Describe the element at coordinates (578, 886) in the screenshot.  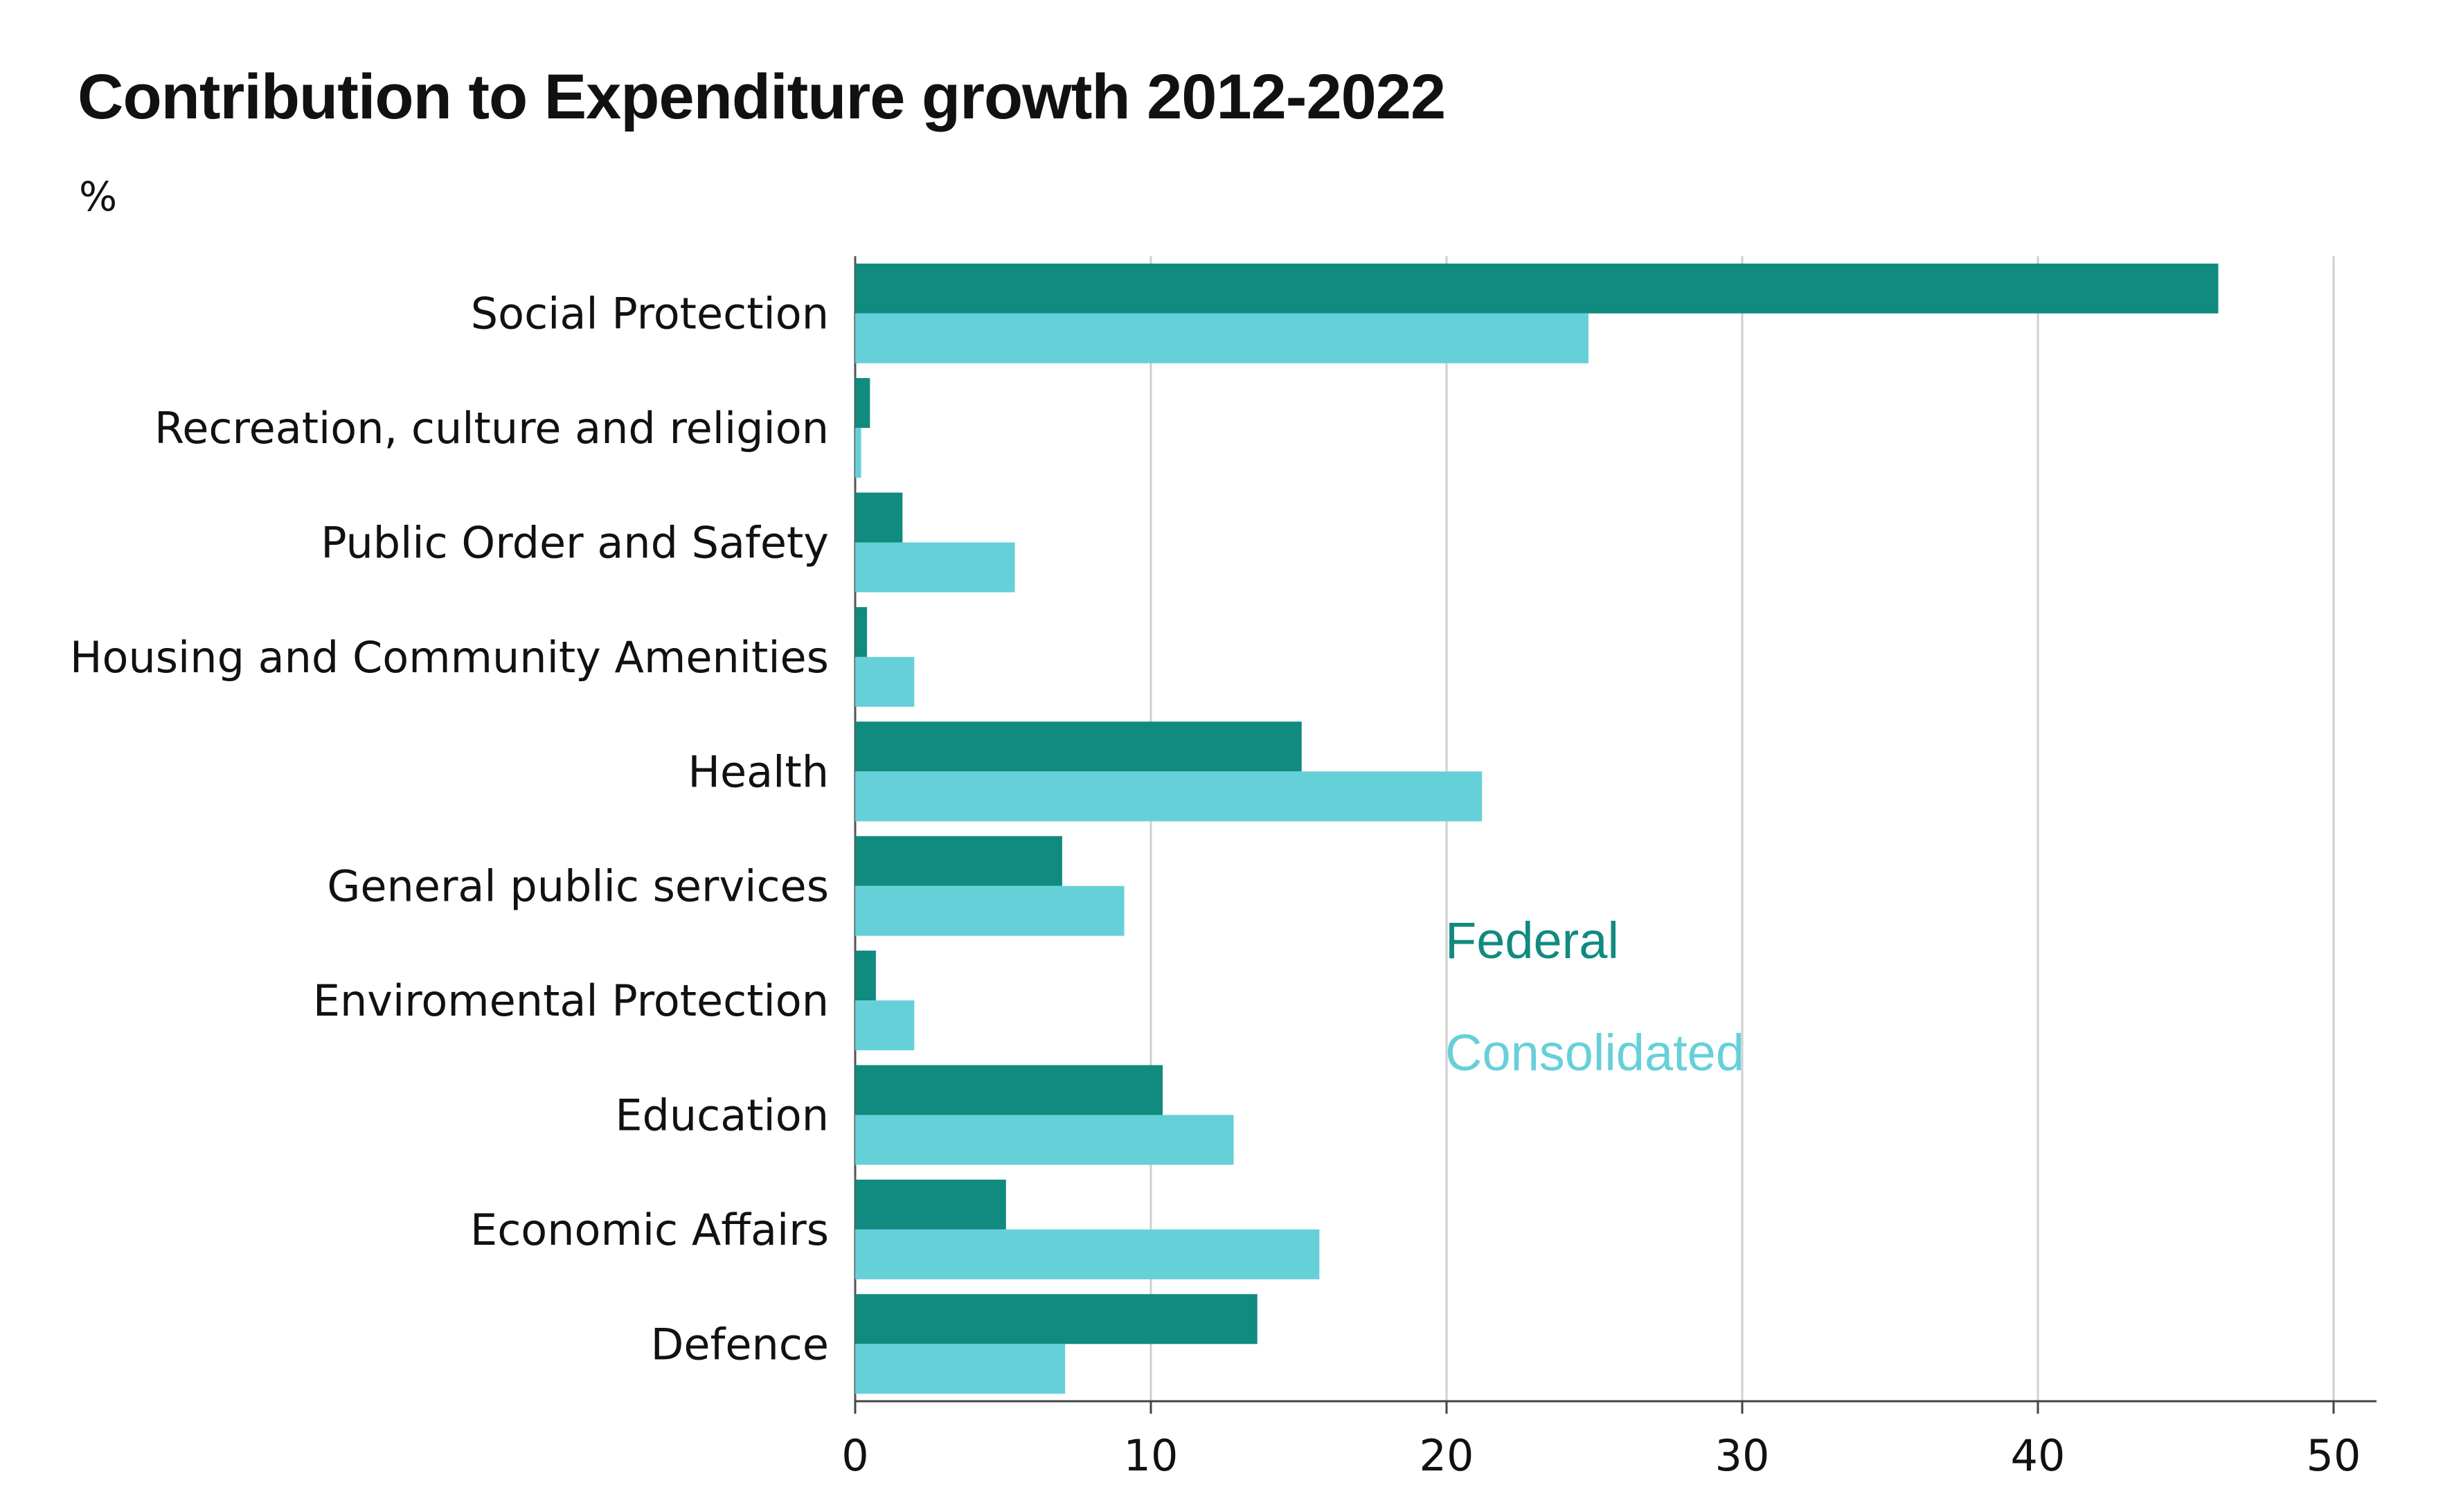
I see `category-label: General public services` at that location.